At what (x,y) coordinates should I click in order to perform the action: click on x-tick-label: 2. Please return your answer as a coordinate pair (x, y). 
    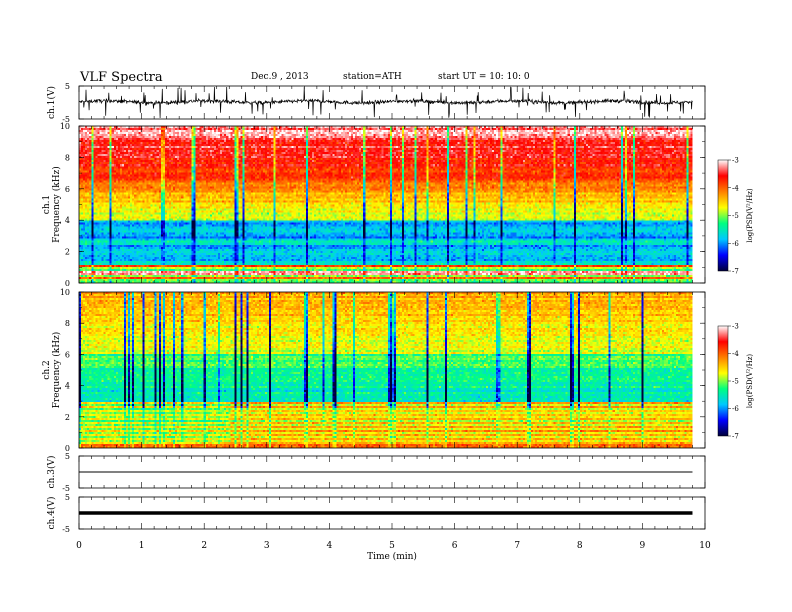
    Looking at the image, I should click on (204, 546).